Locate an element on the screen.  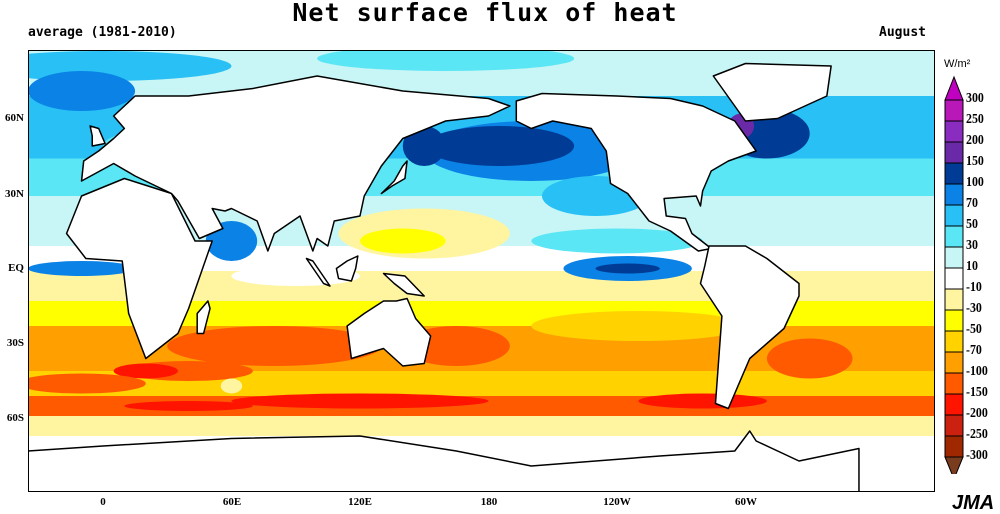
colorbar-label: 10 is located at coordinates (972, 266).